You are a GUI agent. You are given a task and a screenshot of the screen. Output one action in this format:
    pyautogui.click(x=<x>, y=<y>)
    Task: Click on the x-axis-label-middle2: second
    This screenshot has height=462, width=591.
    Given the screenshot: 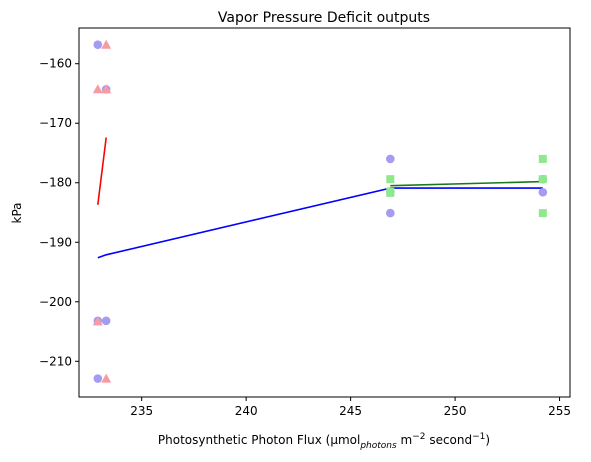 What is the action you would take?
    pyautogui.click(x=449, y=440)
    